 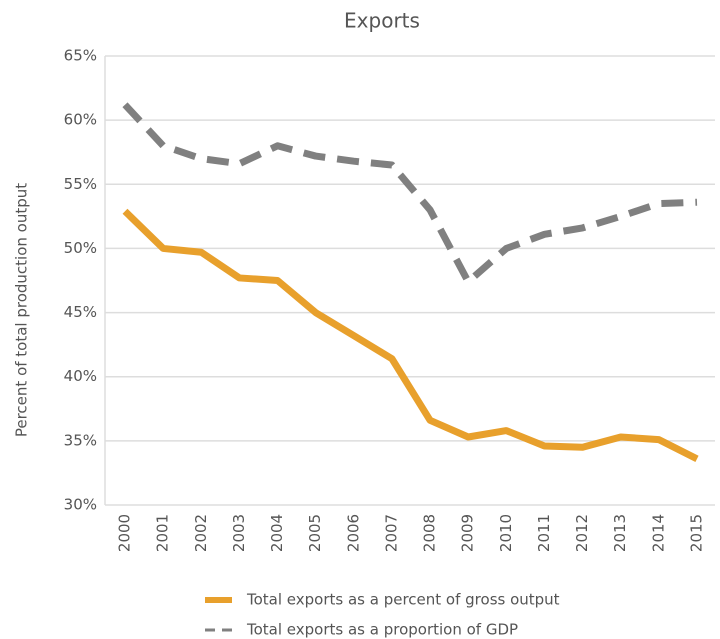 What do you see at coordinates (201, 533) in the screenshot?
I see `x-tick-label: 2002` at bounding box center [201, 533].